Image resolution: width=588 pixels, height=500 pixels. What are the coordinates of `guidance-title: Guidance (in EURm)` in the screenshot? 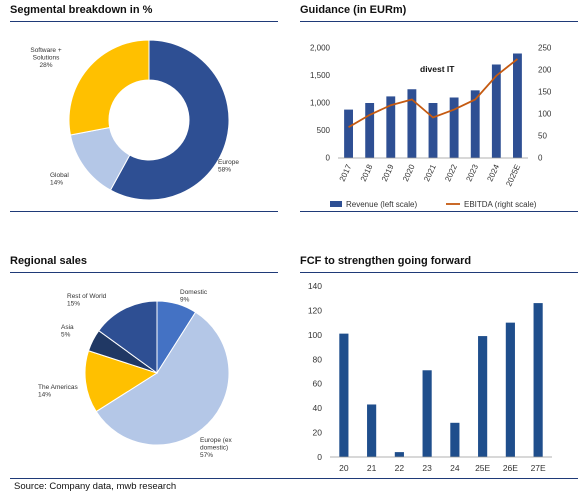 It's located at (353, 10).